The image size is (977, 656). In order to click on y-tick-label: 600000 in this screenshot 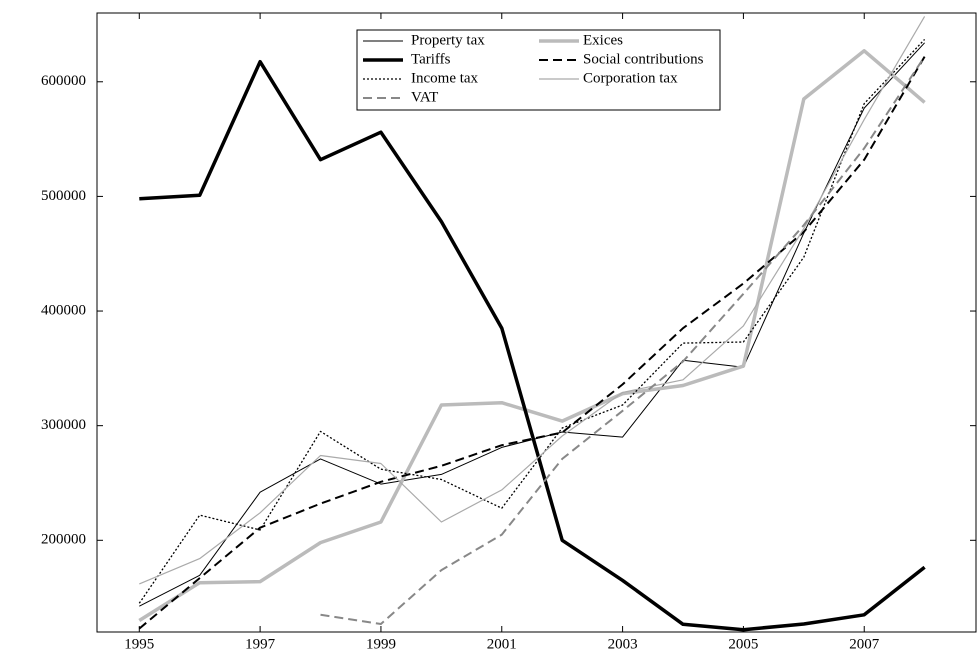, I will do `click(63, 81)`.